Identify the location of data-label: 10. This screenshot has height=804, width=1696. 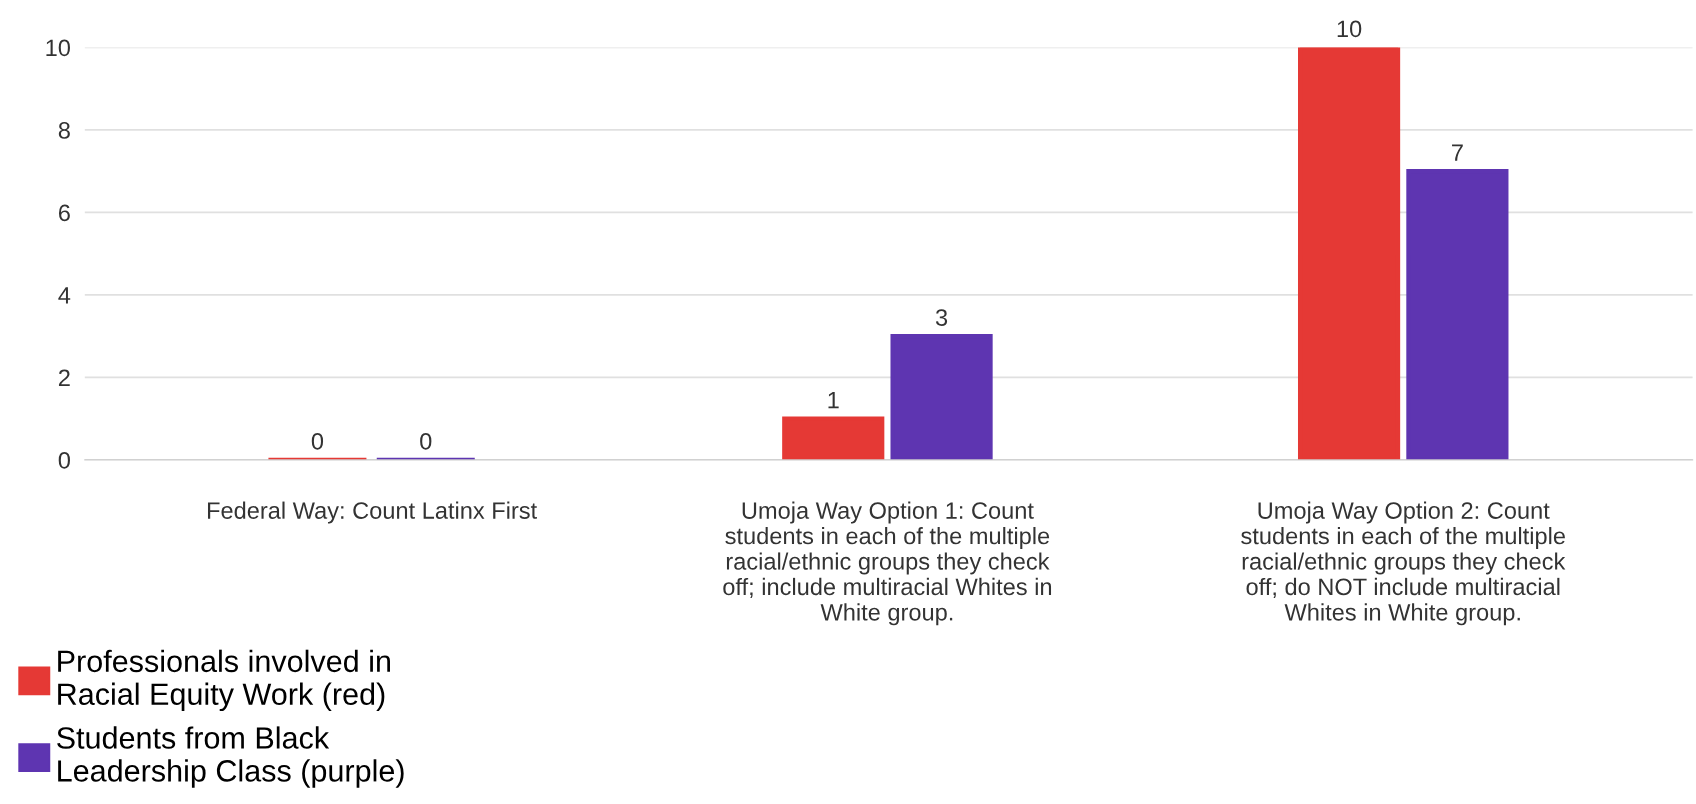
(1349, 29).